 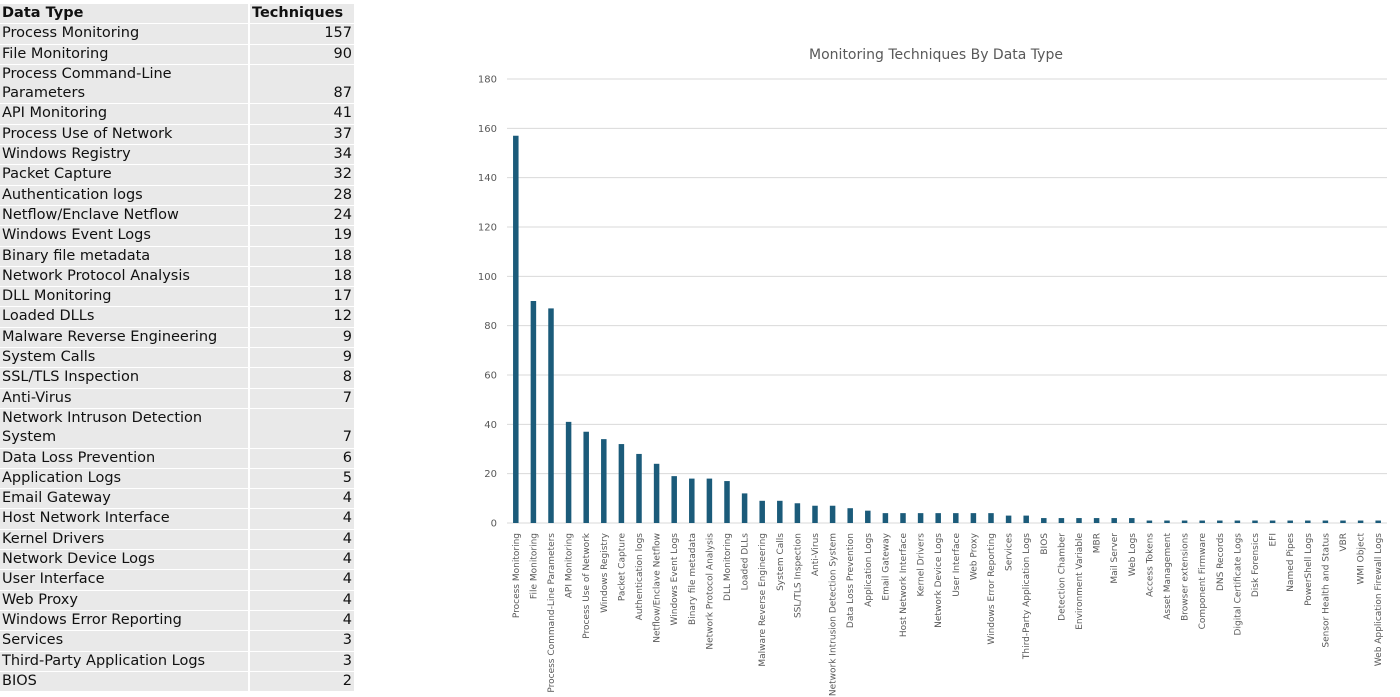 I want to click on cell-data-type: Services, so click(x=125, y=641).